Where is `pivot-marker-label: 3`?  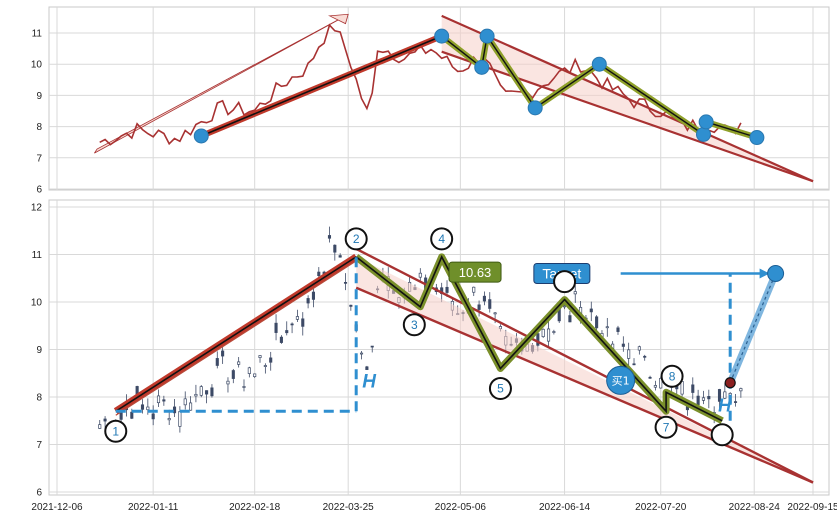
pivot-marker-label: 3 is located at coordinates (414, 325).